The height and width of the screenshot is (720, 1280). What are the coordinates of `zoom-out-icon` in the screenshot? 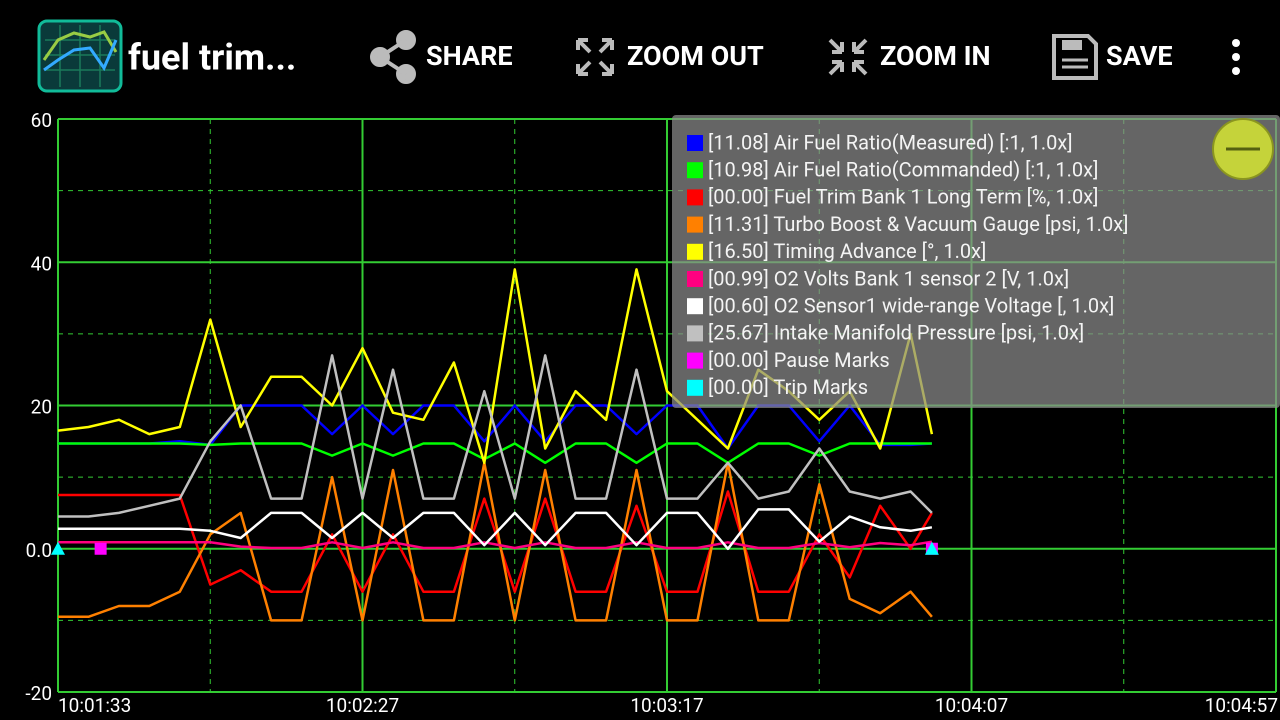 It's located at (595, 57).